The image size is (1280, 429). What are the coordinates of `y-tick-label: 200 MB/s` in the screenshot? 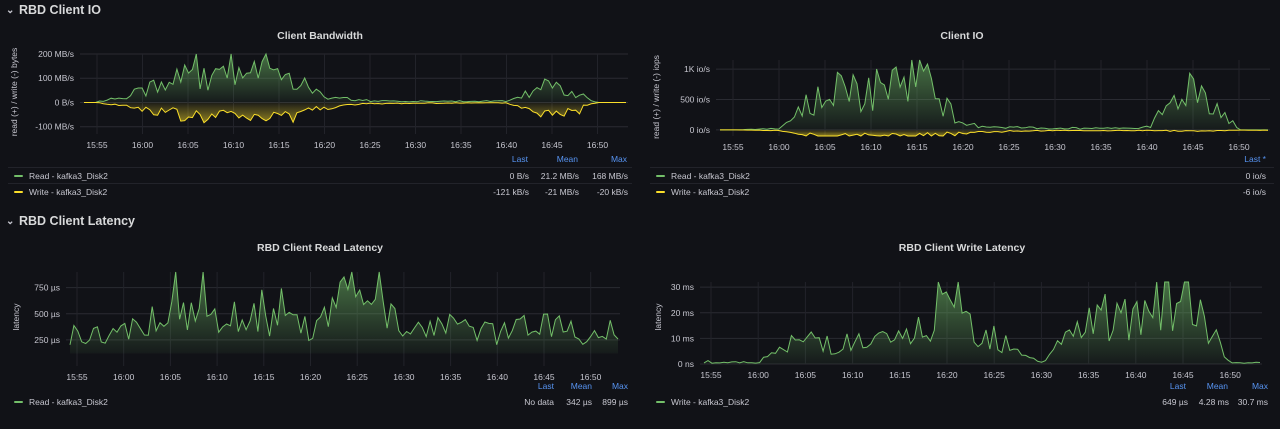 It's located at (56, 54).